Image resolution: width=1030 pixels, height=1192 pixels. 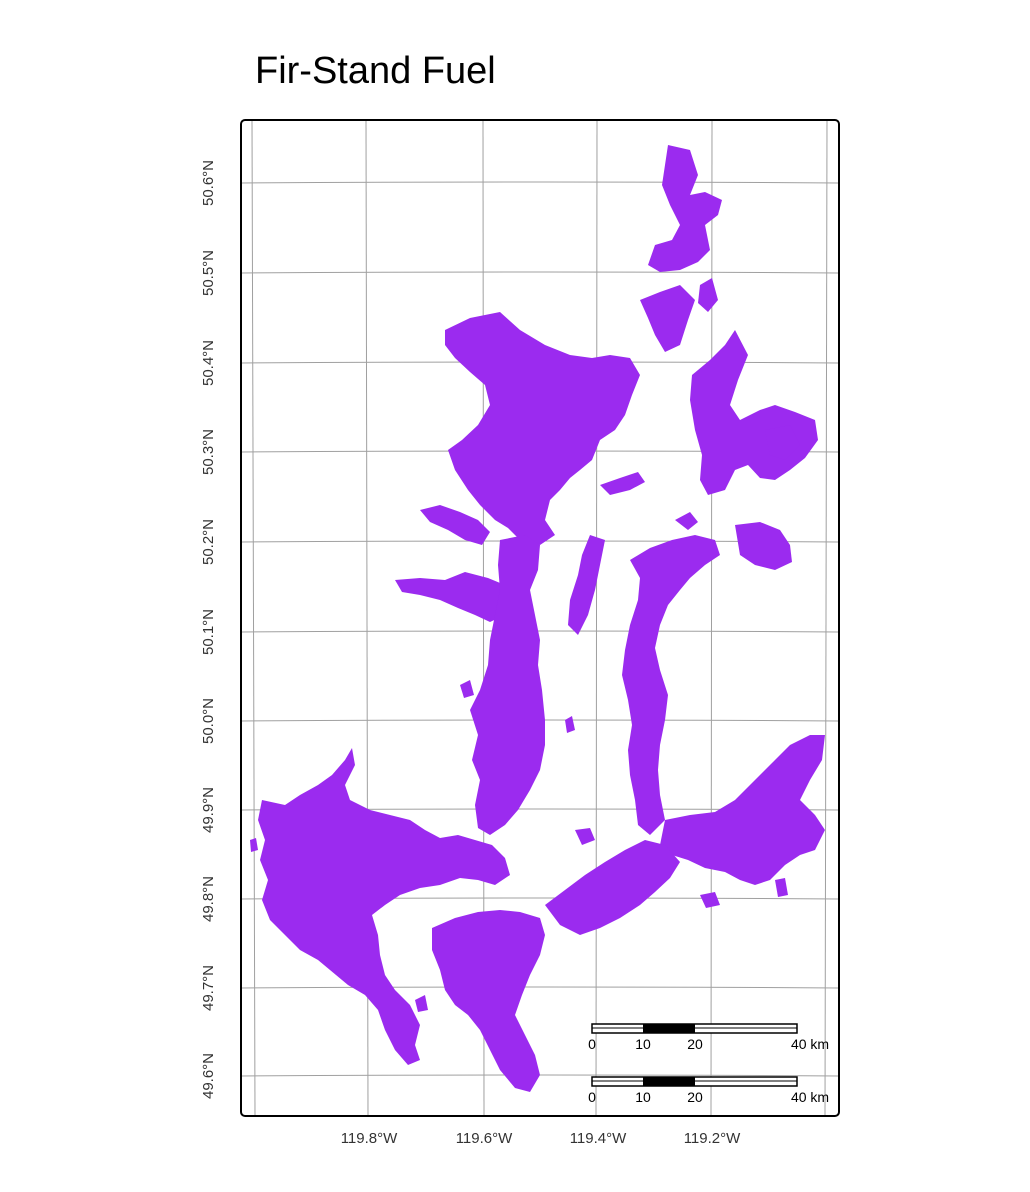 What do you see at coordinates (540, 1075) in the screenshot?
I see `parallel-49.6` at bounding box center [540, 1075].